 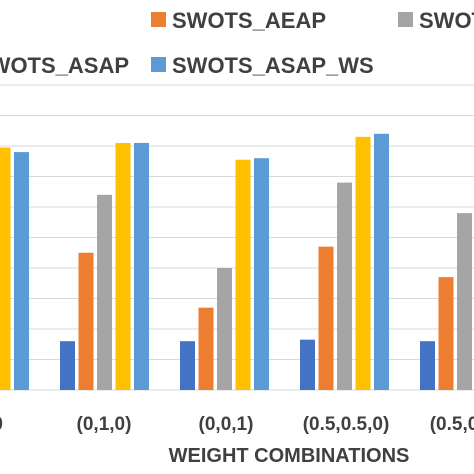 What do you see at coordinates (446, 20) in the screenshot?
I see `legend-label-swots: SWOTS` at bounding box center [446, 20].